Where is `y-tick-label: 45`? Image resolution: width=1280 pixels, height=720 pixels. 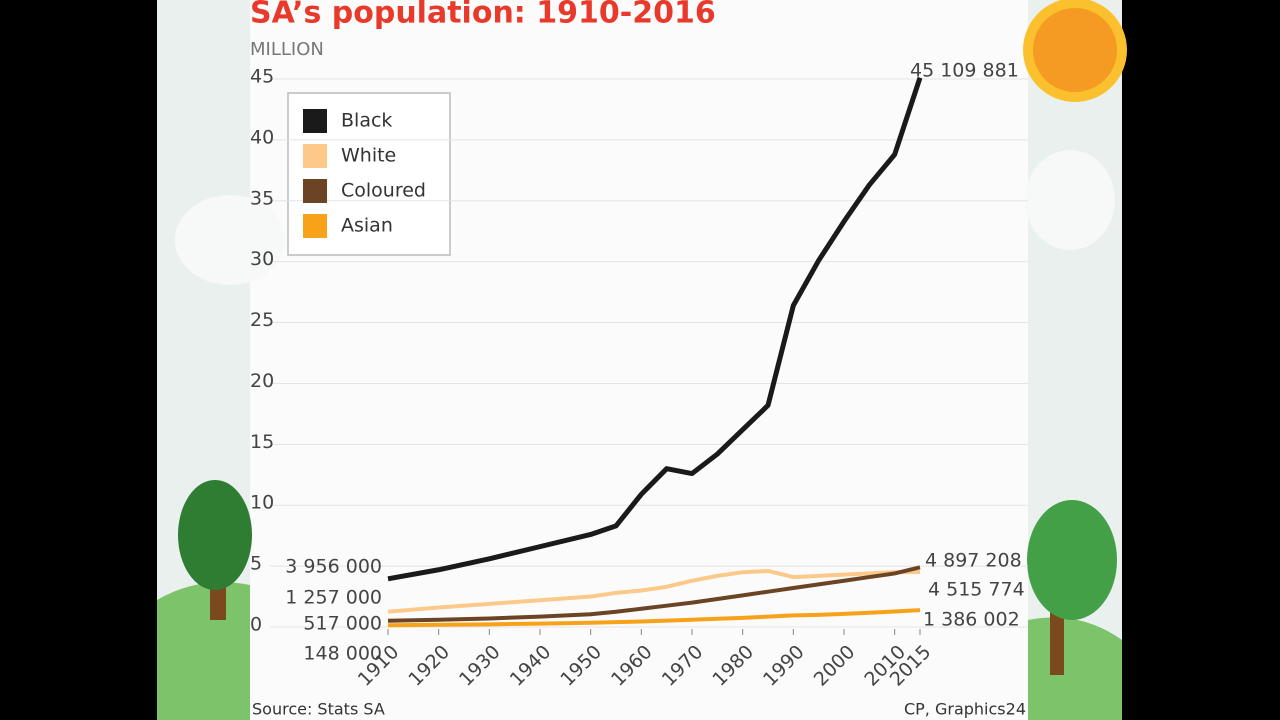 y-tick-label: 45 is located at coordinates (262, 77).